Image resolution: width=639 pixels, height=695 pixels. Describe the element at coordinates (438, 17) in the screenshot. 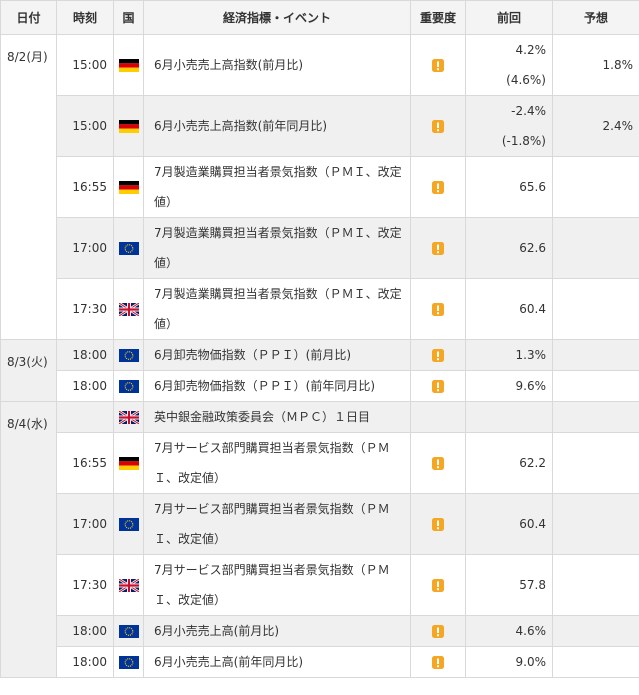

I see `header-cell: 重要度` at that location.